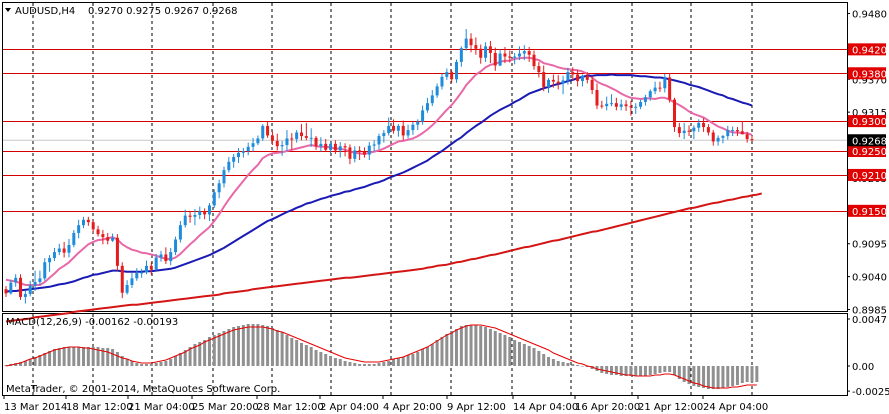 The image size is (889, 414). I want to click on price-tick-label: 0.9370, so click(869, 80).